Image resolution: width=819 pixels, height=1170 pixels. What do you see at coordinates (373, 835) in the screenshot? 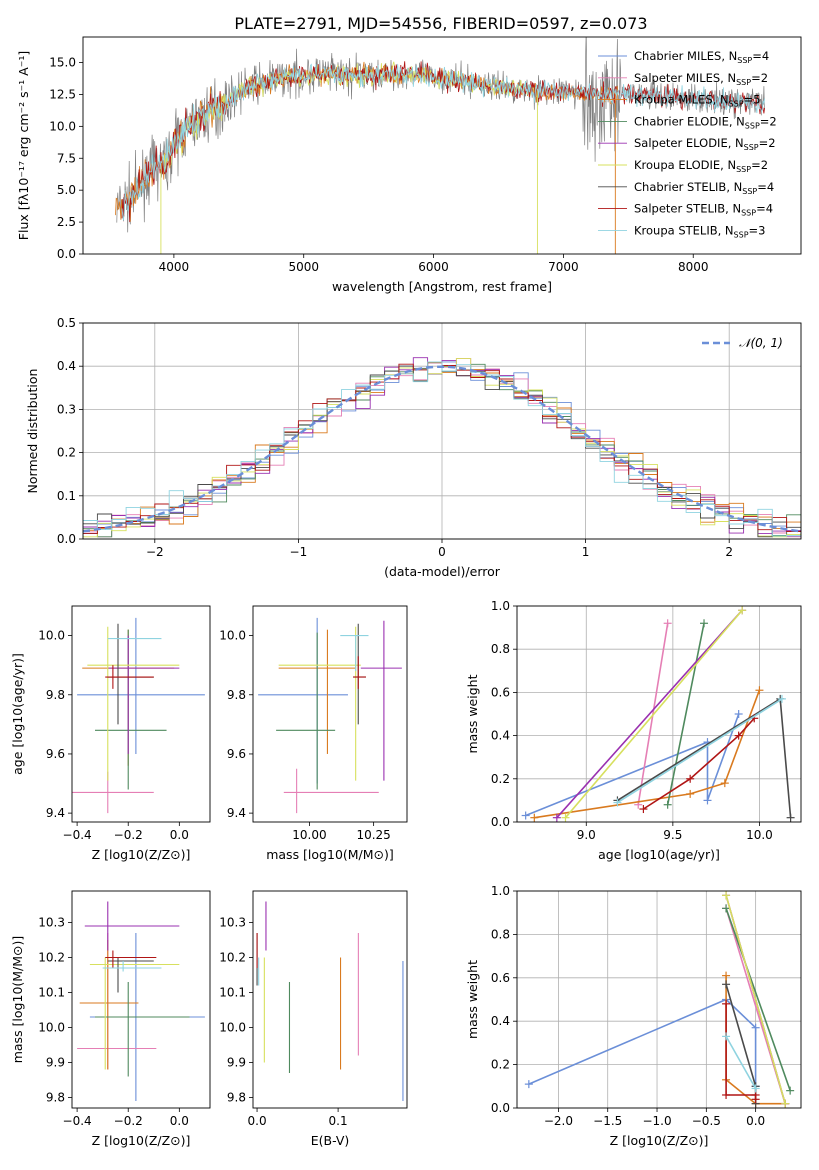
I see `x-tick-label: 10.25` at bounding box center [373, 835].